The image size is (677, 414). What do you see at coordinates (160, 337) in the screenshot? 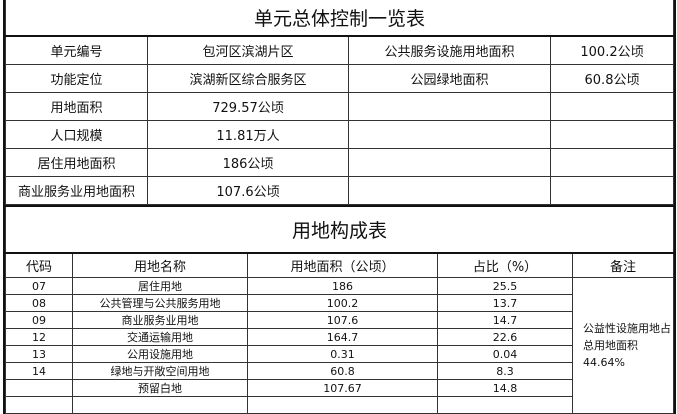
I see `name-cell: 交通运输用地` at bounding box center [160, 337].